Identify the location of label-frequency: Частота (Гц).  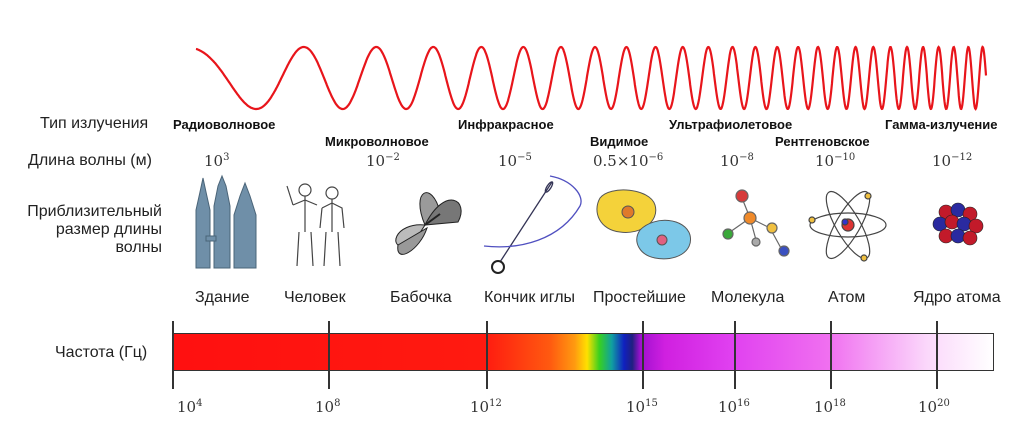
(101, 352).